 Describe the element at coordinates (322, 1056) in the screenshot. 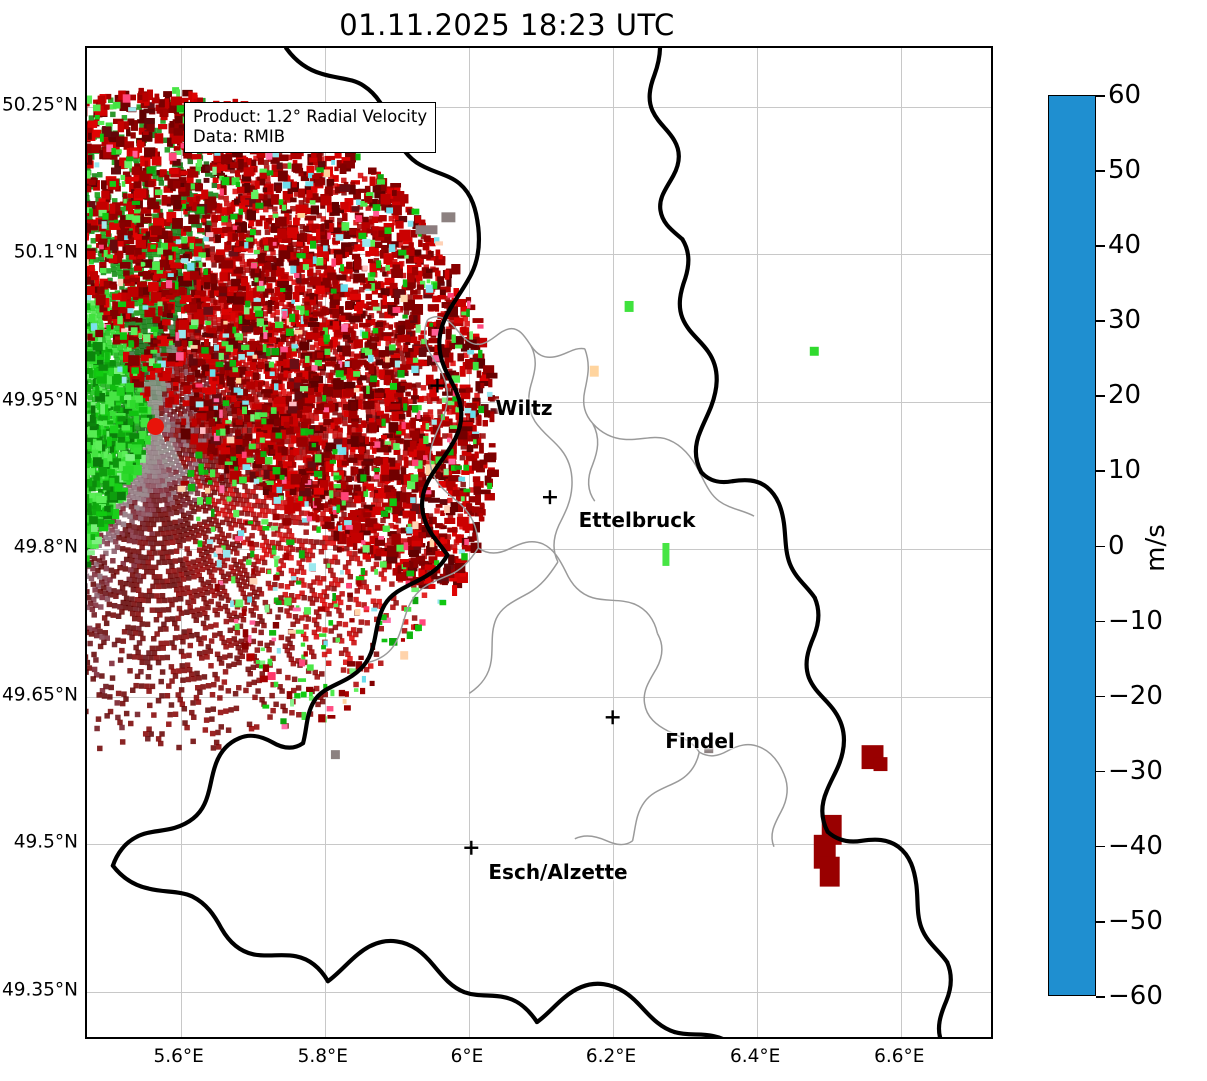

I see `lon-tick-label-1: 5.8°E` at that location.